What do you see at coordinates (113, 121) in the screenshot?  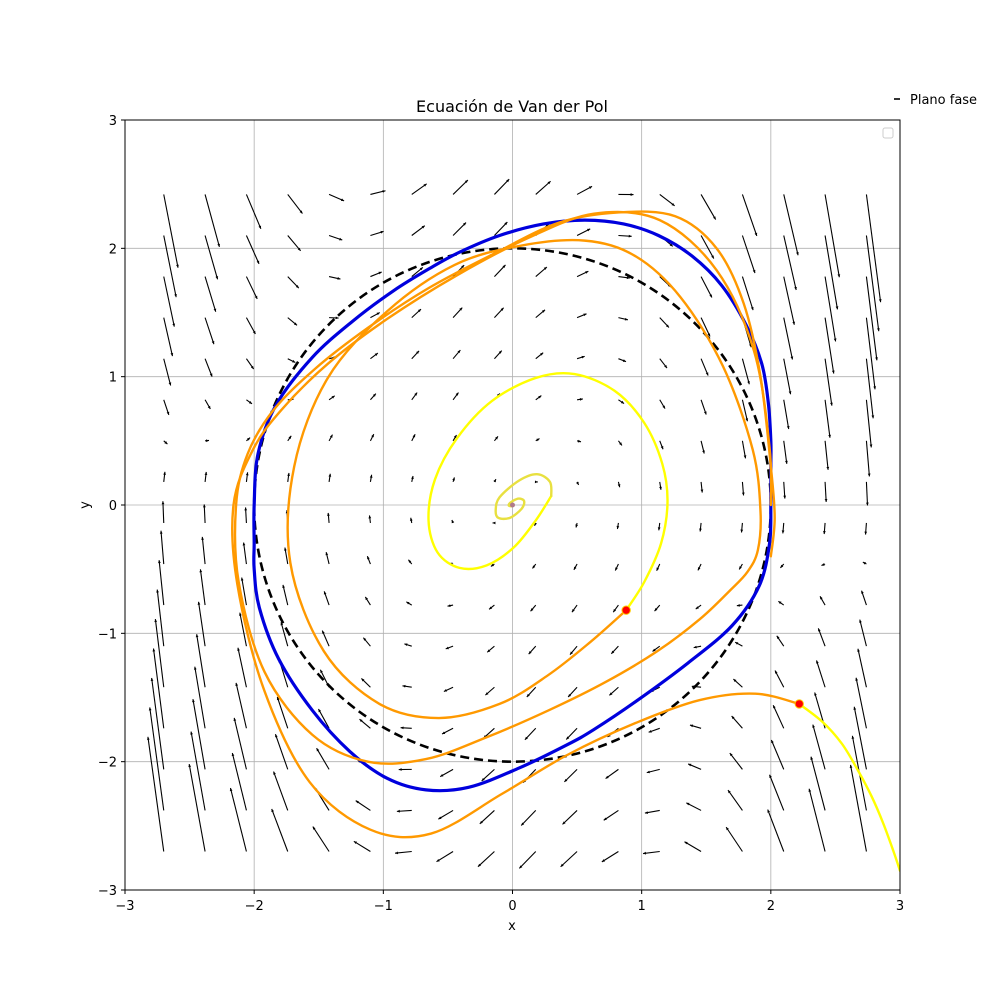 I see `y-tick-label: 3` at bounding box center [113, 121].